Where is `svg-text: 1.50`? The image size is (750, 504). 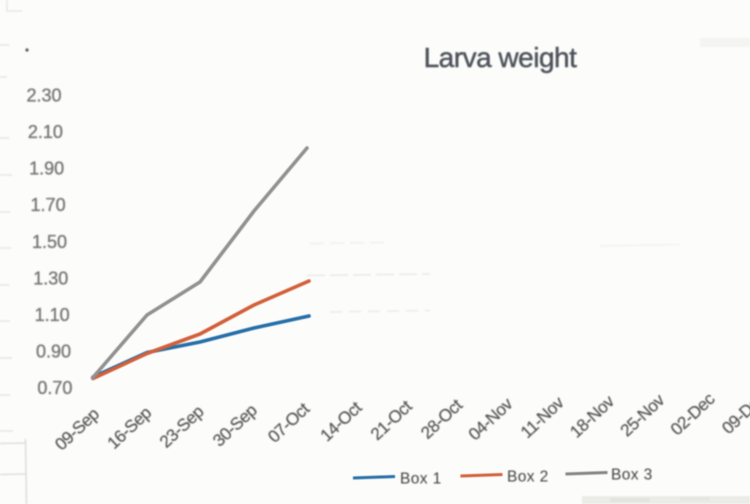
svg-text: 1.50 is located at coordinates (49, 242).